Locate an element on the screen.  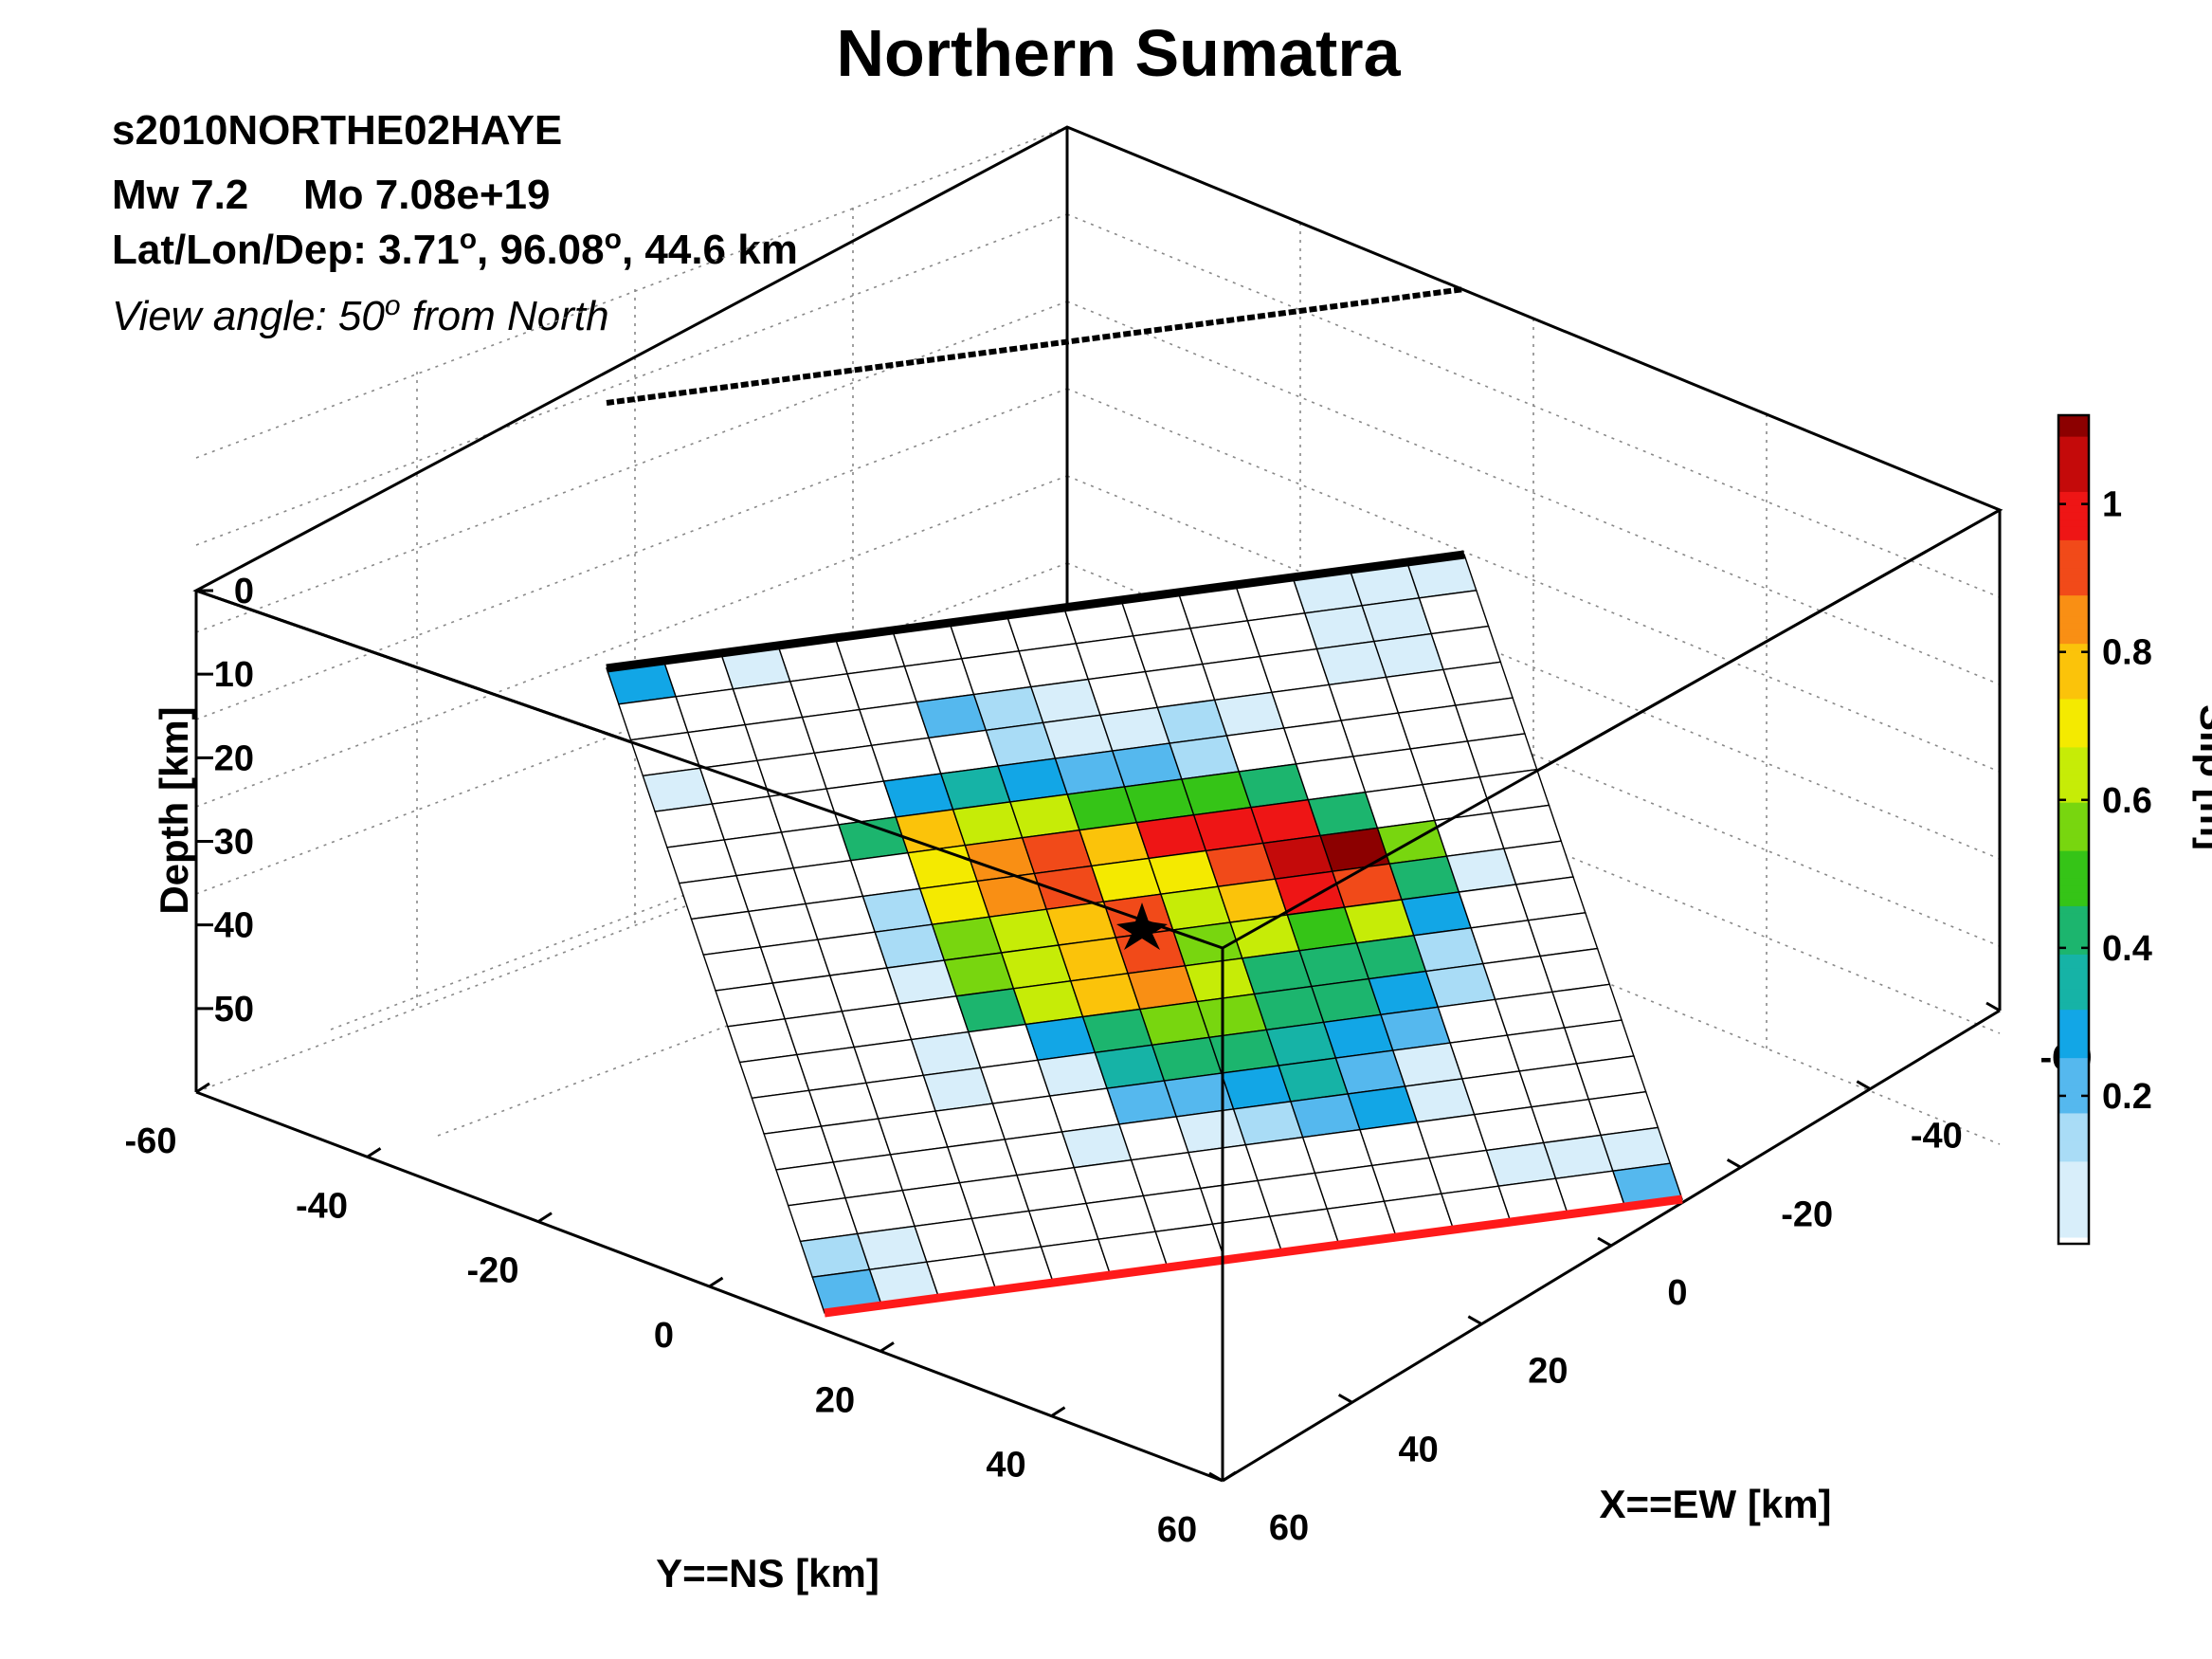
moment-magnitude: Mw 7.2 is located at coordinates (180, 195).